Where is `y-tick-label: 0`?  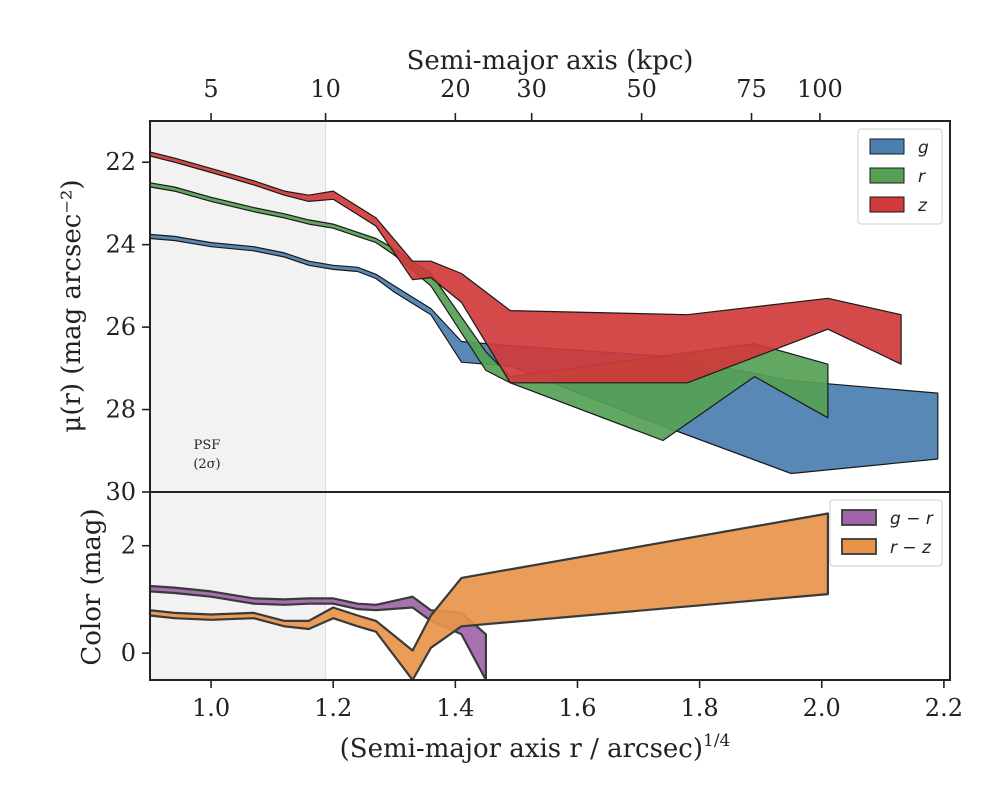 y-tick-label: 0 is located at coordinates (128, 653).